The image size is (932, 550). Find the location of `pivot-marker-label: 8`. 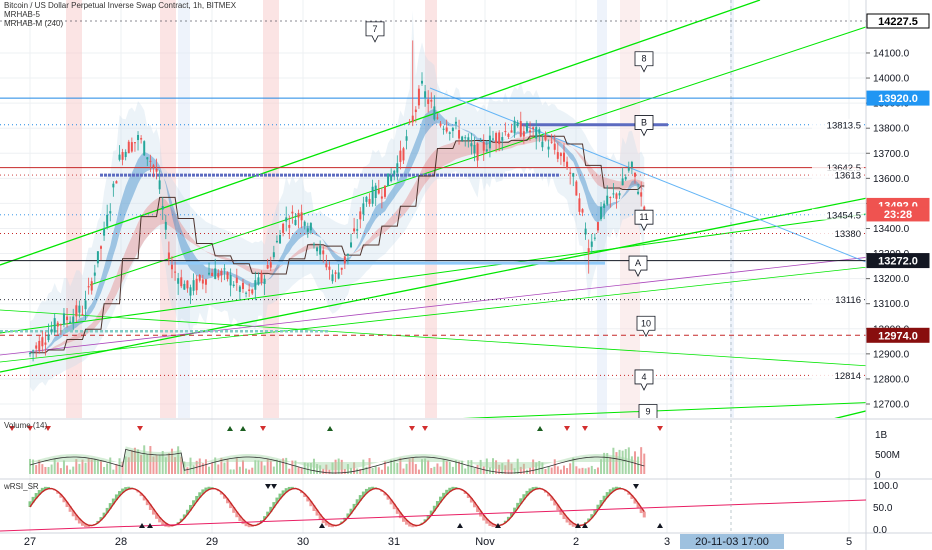

pivot-marker-label: 8 is located at coordinates (643, 59).